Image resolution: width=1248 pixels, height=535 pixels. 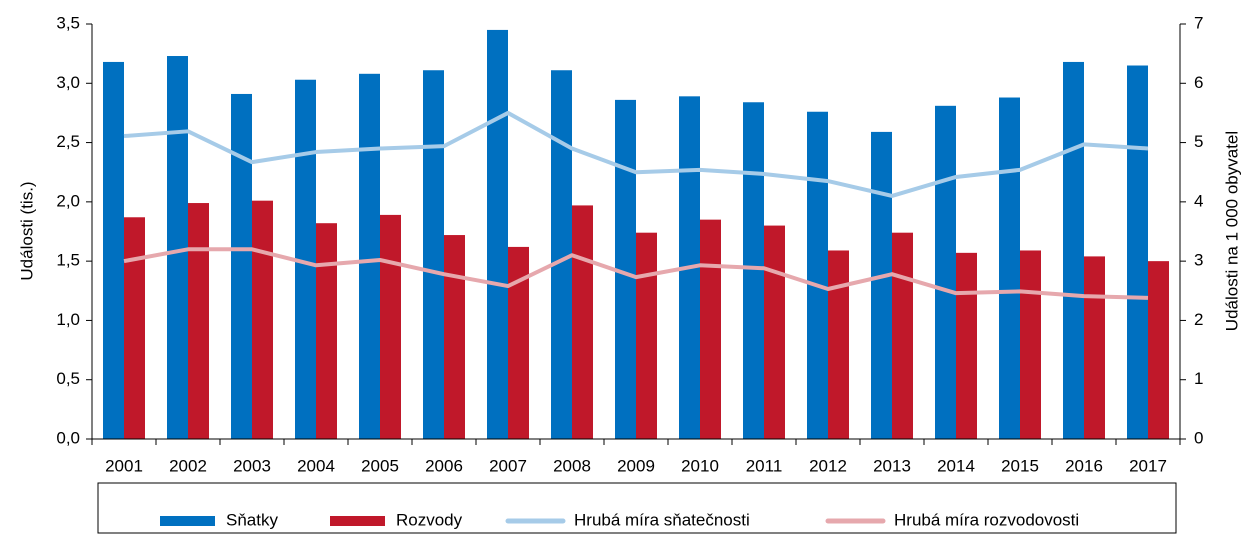 What do you see at coordinates (764, 465) in the screenshot?
I see `x-tick-label: 2011` at bounding box center [764, 465].